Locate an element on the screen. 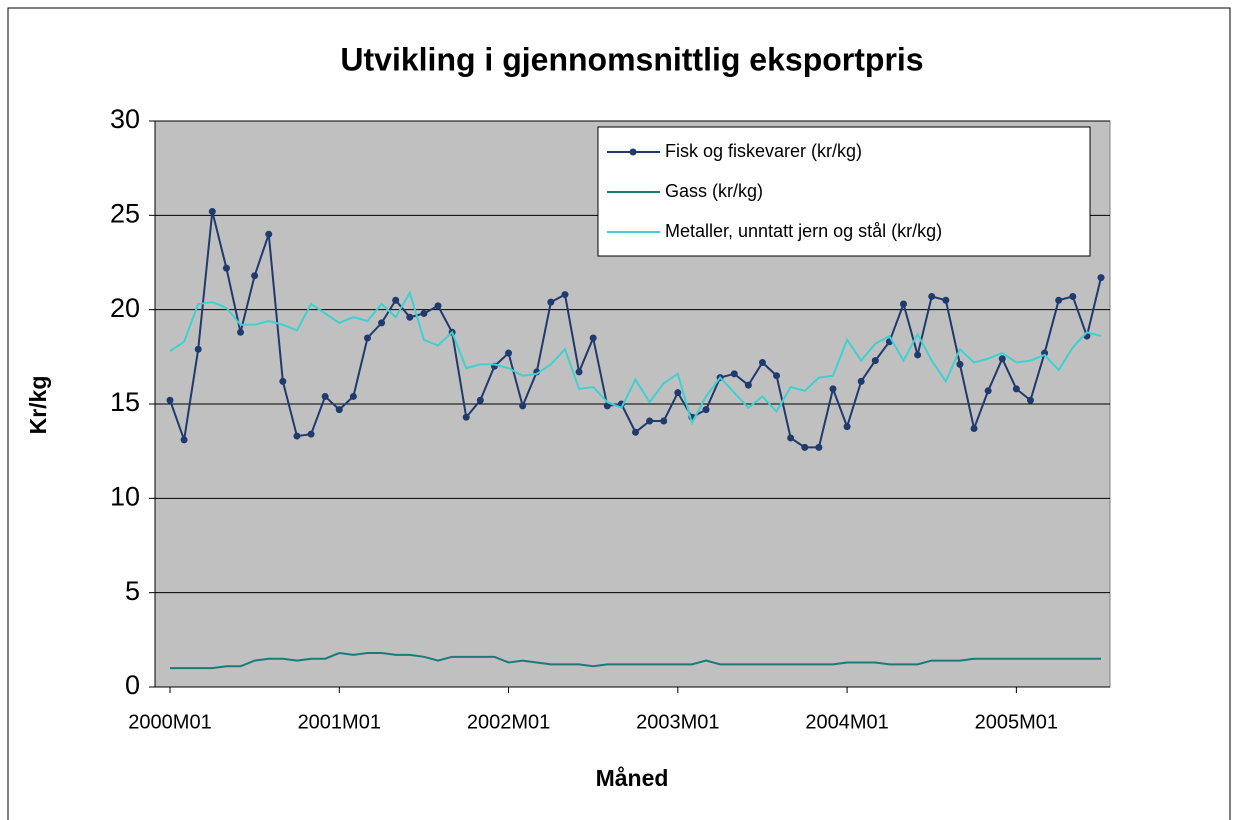 Image resolution: width=1237 pixels, height=820 pixels. legend-box is located at coordinates (844, 191).